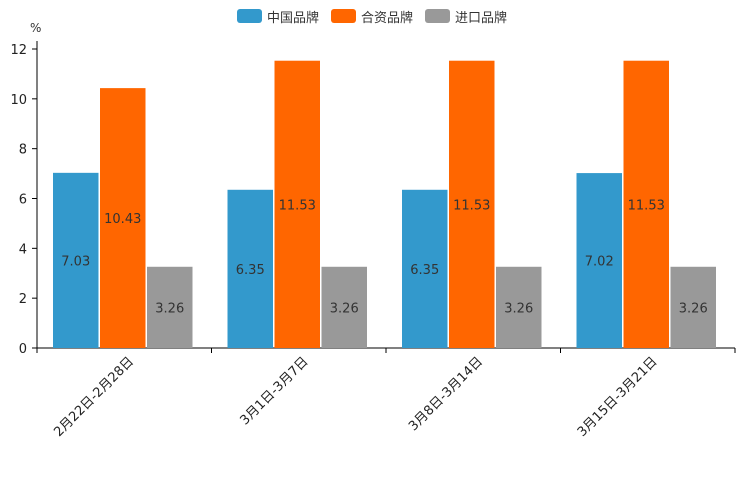 This screenshot has width=744, height=496. I want to click on y-tick-label: 12, so click(18, 50).